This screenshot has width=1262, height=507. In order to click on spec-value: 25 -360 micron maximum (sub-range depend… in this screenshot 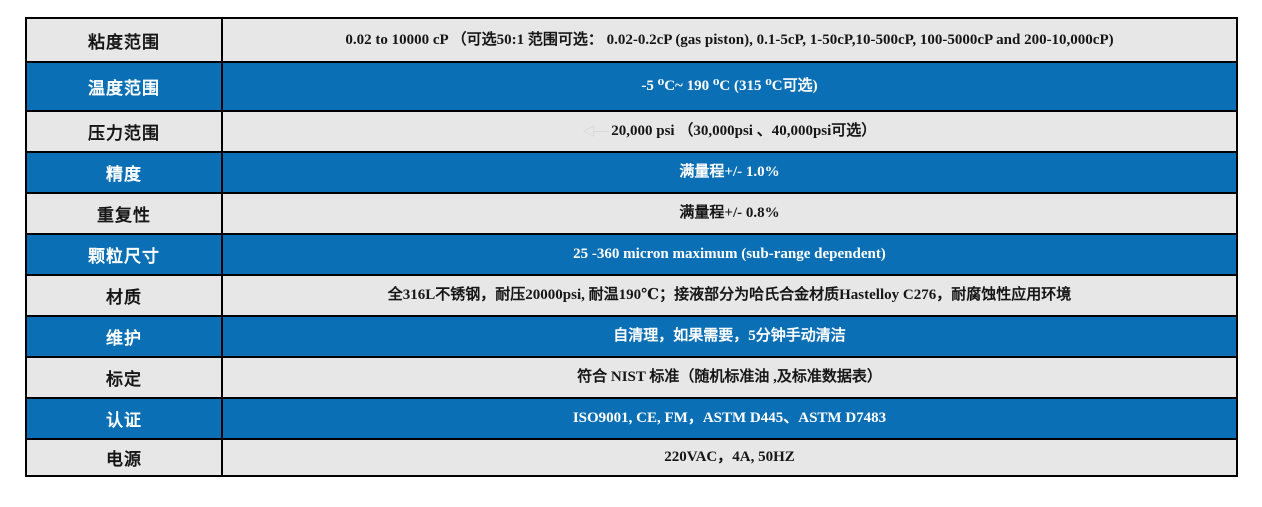, I will do `click(729, 254)`.